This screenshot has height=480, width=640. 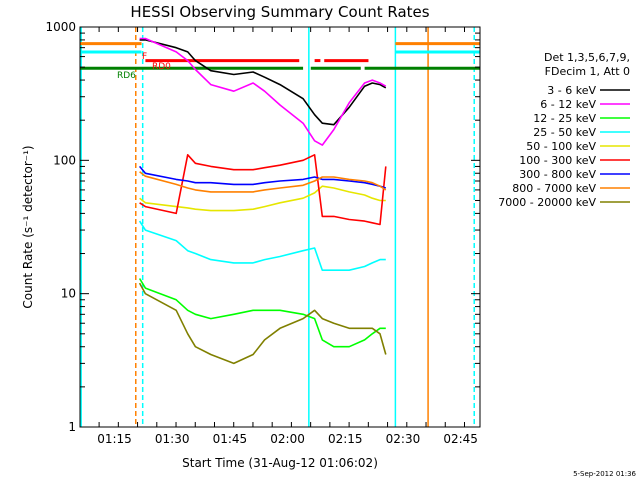 What do you see at coordinates (587, 57) in the screenshot?
I see `legend-header-1: Det 1,3,5,6,7,9,` at bounding box center [587, 57].